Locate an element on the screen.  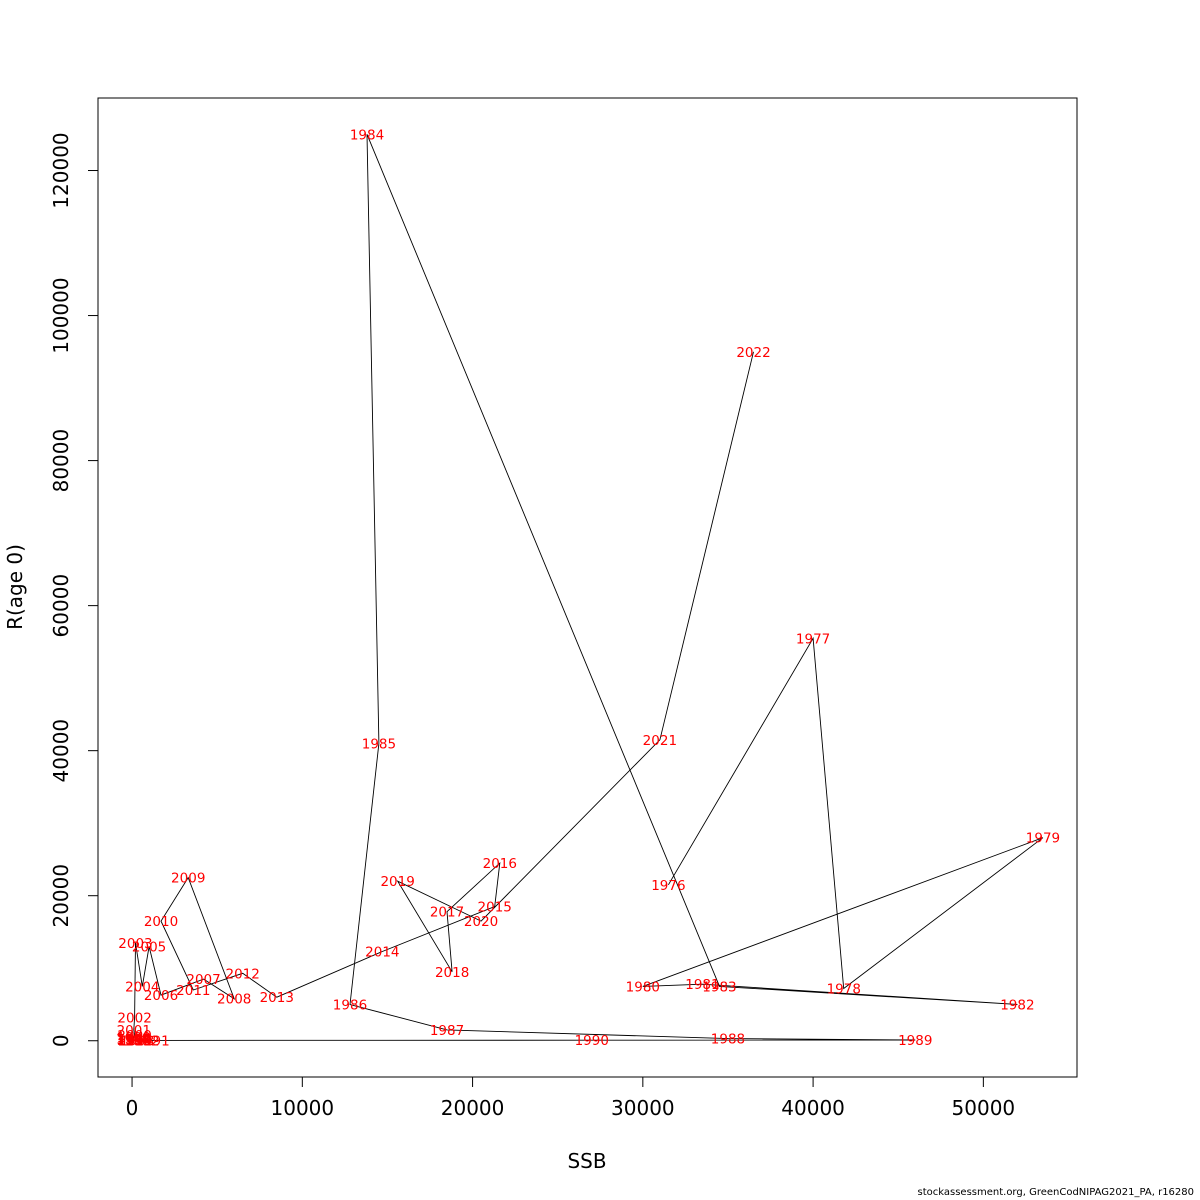
point-label-2006: 2006 is located at coordinates (161, 996).